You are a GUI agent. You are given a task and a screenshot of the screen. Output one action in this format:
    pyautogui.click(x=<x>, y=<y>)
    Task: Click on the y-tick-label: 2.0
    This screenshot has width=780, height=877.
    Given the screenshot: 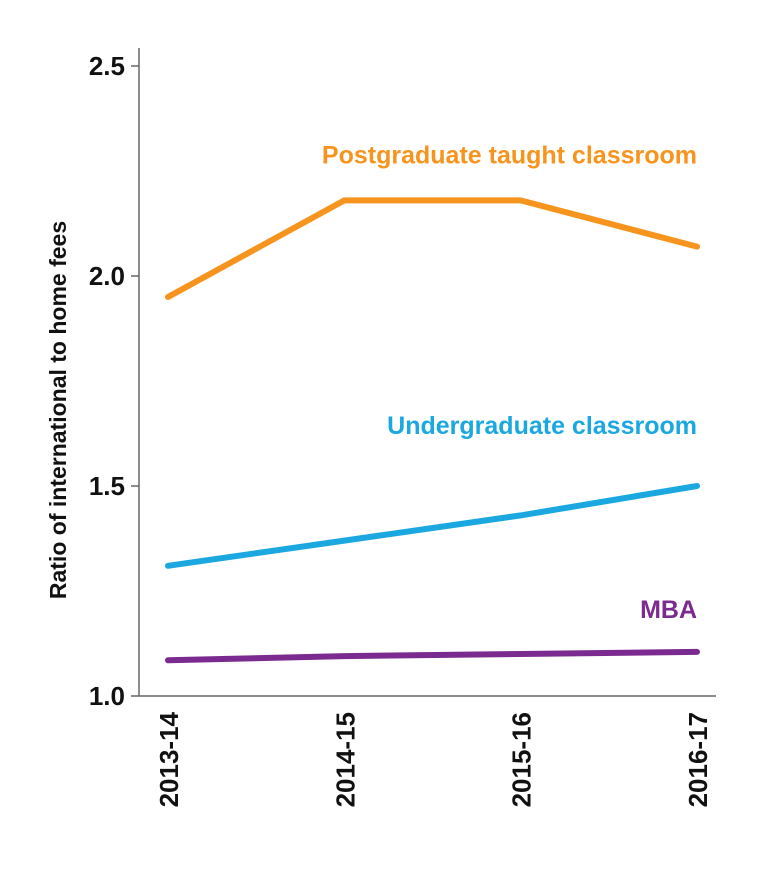 What is the action you would take?
    pyautogui.click(x=107, y=276)
    